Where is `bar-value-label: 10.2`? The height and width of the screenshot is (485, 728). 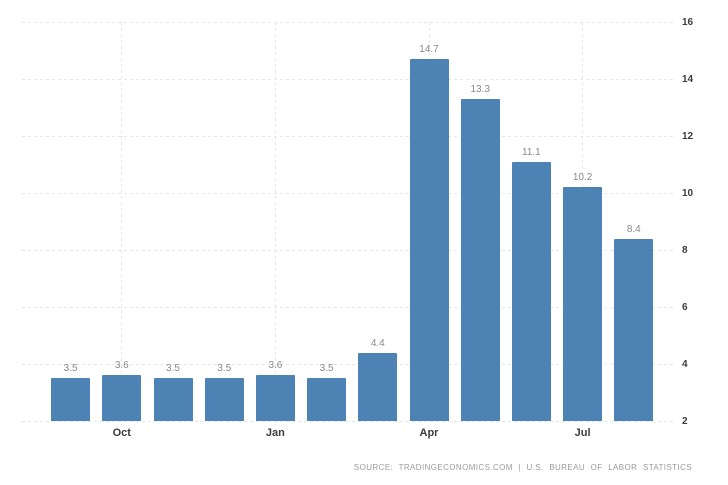 bar-value-label: 10.2 is located at coordinates (582, 178).